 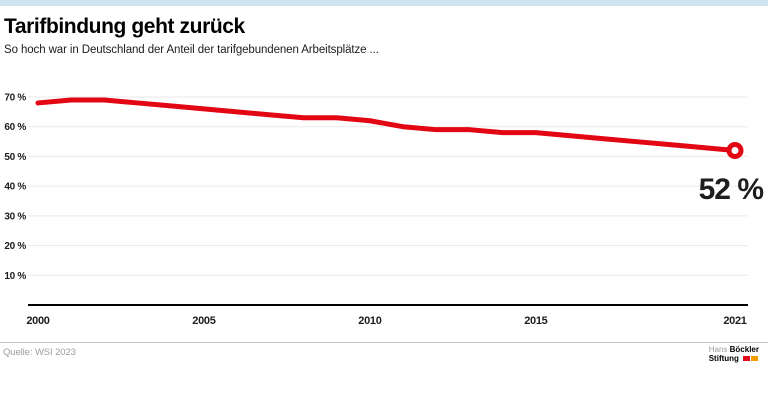 I want to click on logo-mark-red-icon, so click(x=746, y=358).